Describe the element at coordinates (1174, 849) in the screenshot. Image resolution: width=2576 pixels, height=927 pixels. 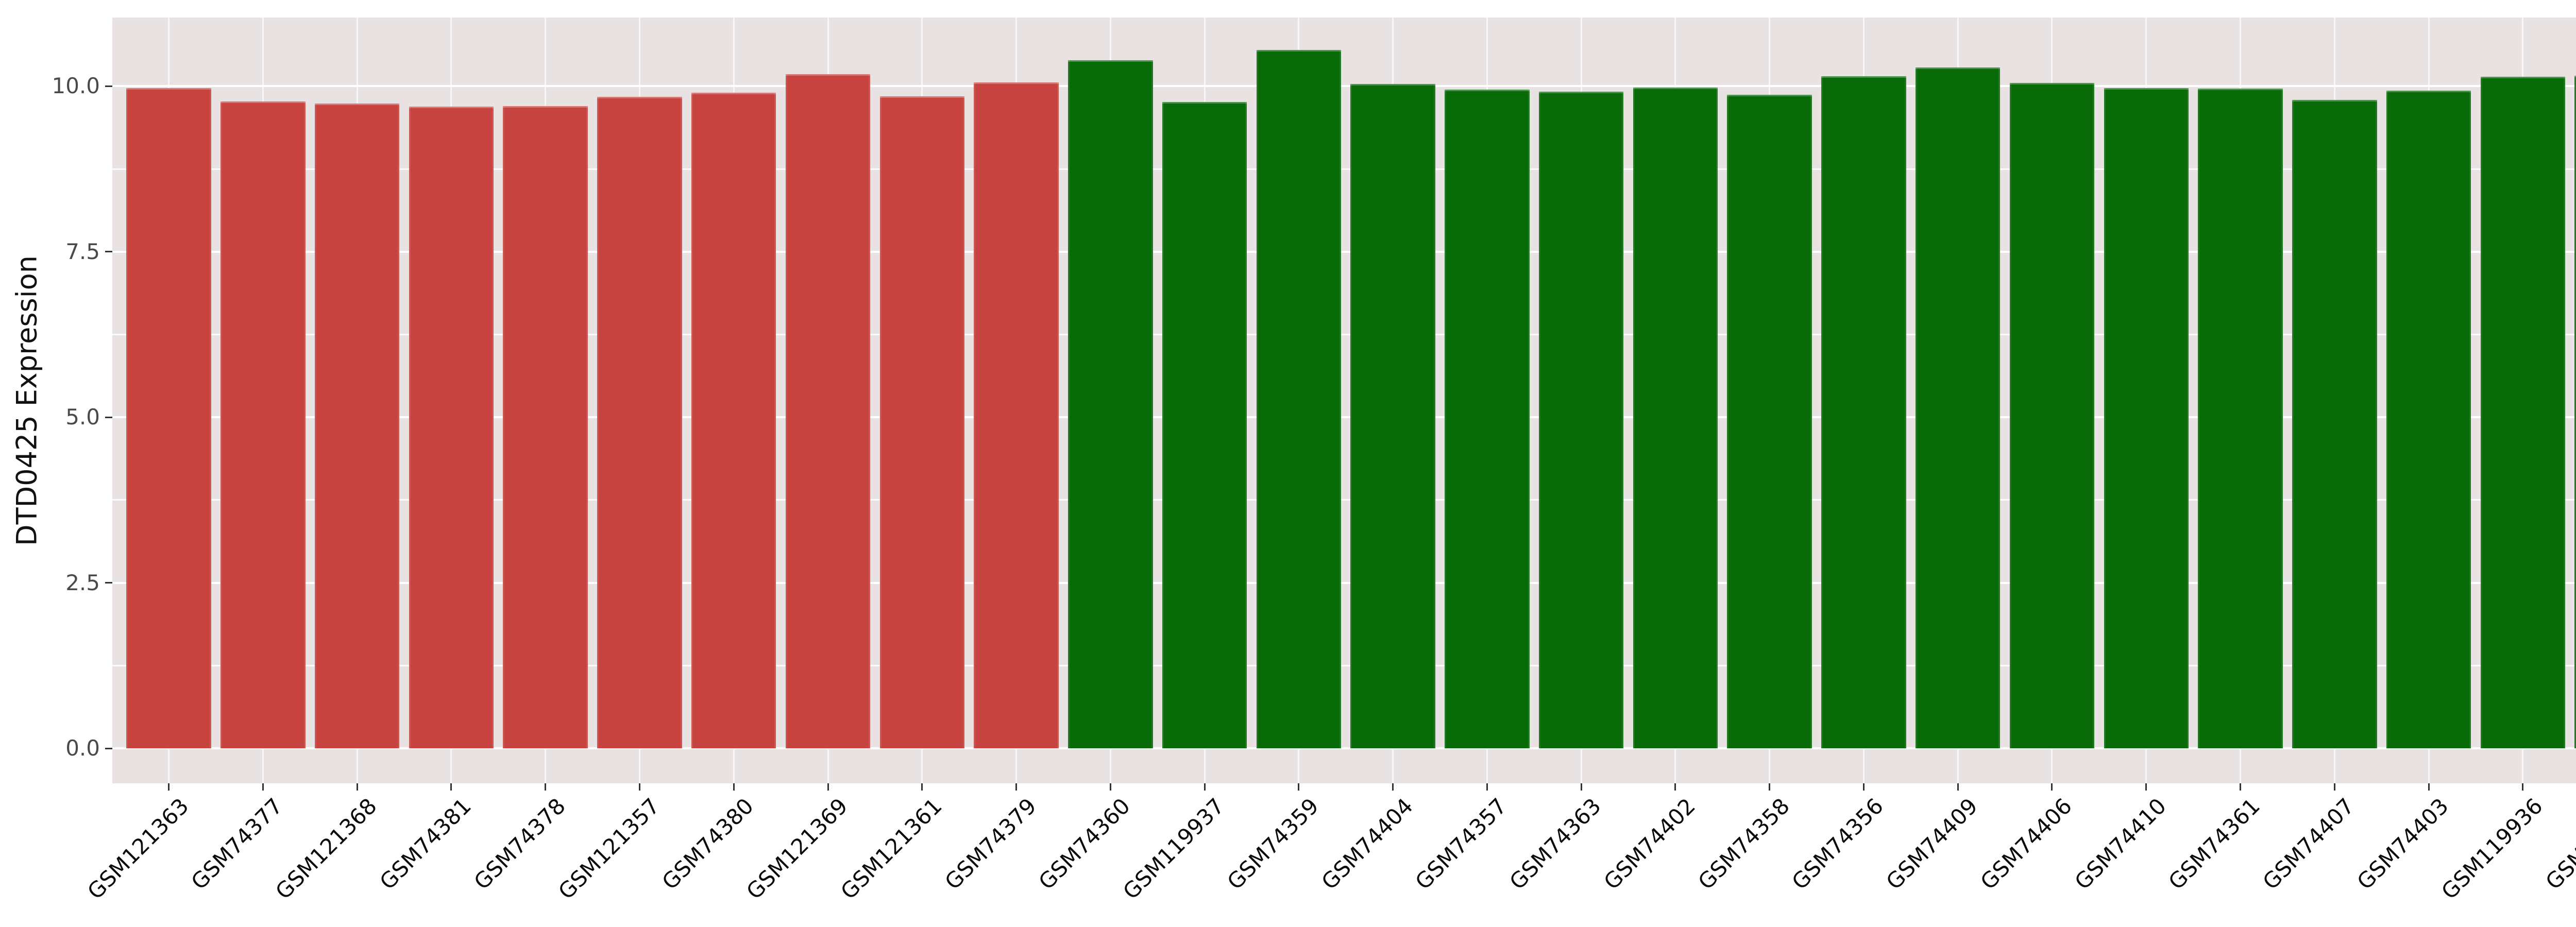
I see `x-tick-label: GSM119937` at that location.